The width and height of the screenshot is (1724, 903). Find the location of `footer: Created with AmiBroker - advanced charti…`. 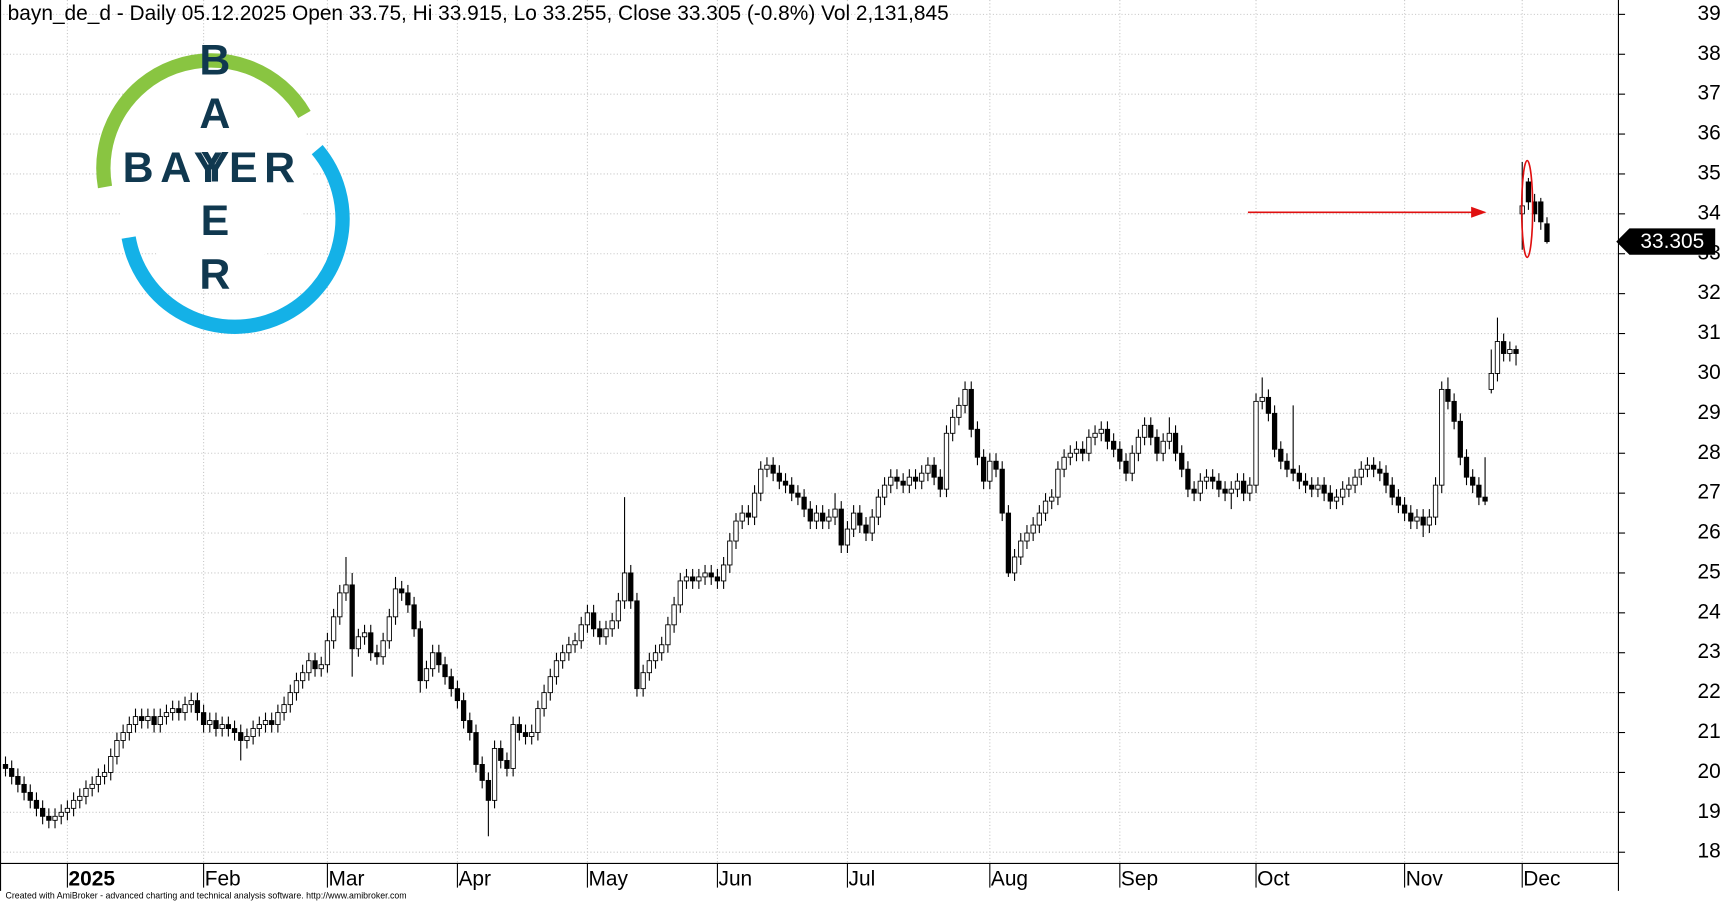

footer: Created with AmiBroker - advanced charti… is located at coordinates (205, 896).